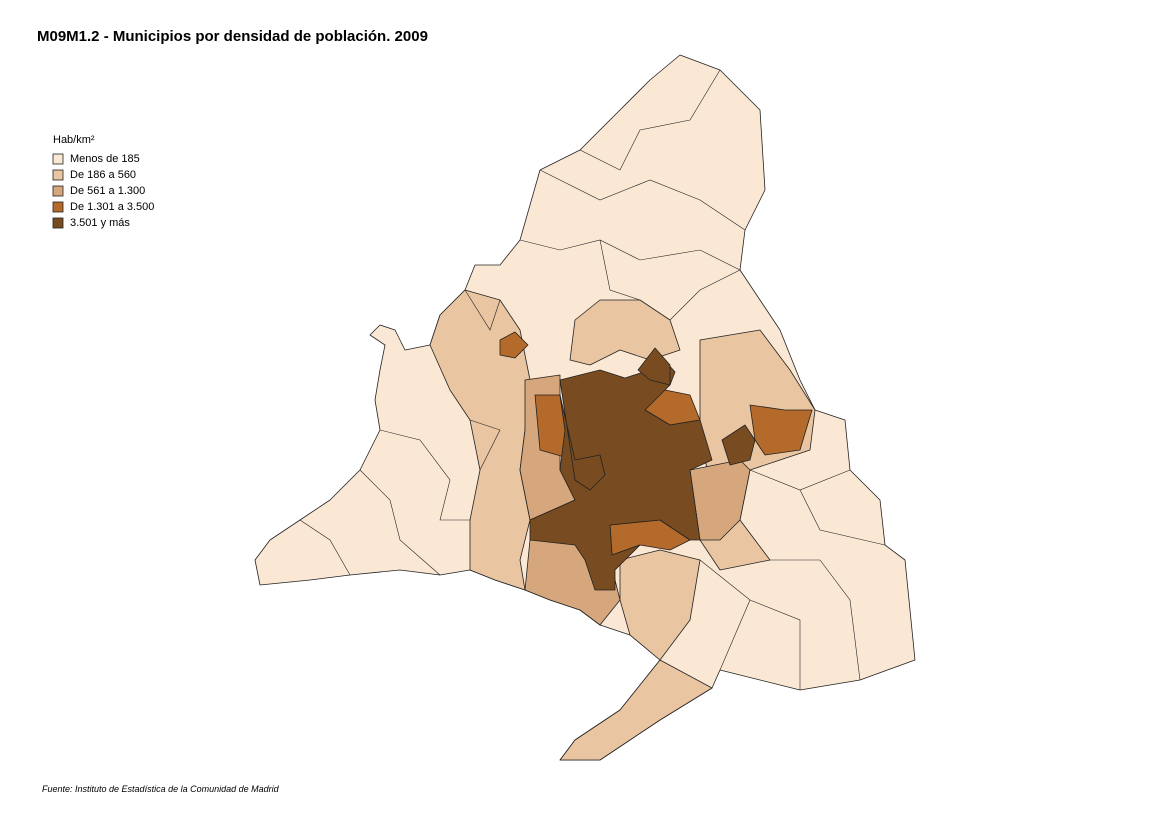 Image resolution: width=1169 pixels, height=827 pixels. What do you see at coordinates (103, 175) in the screenshot?
I see `legend-label: De 186 a 560` at bounding box center [103, 175].